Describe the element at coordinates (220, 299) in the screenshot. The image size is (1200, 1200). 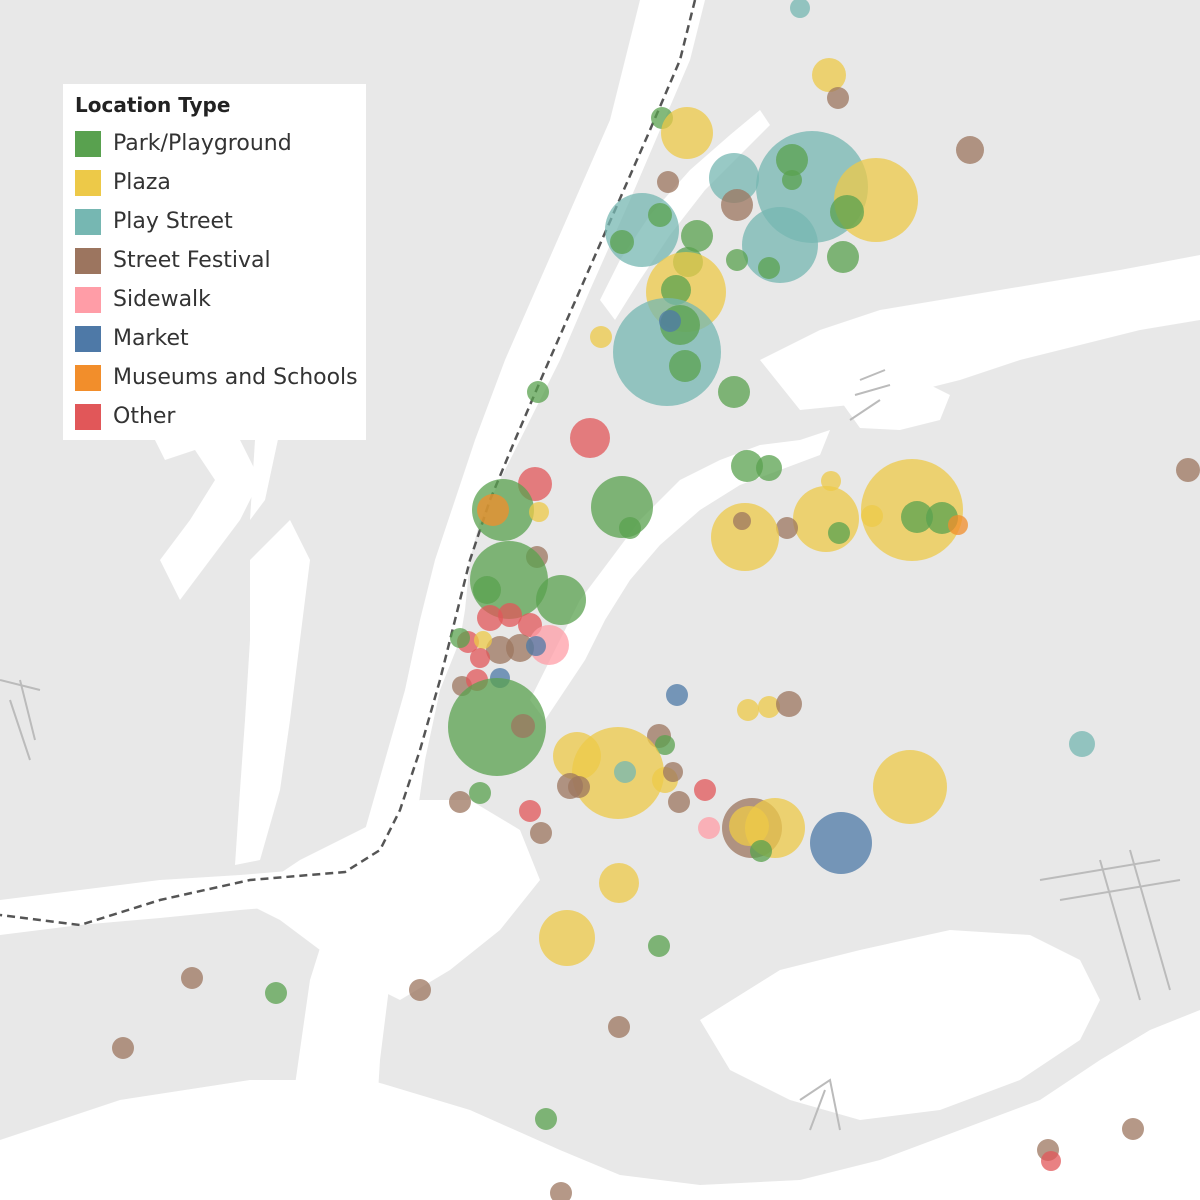
I see `legend-item-sidewalk: Sidewalk` at that location.